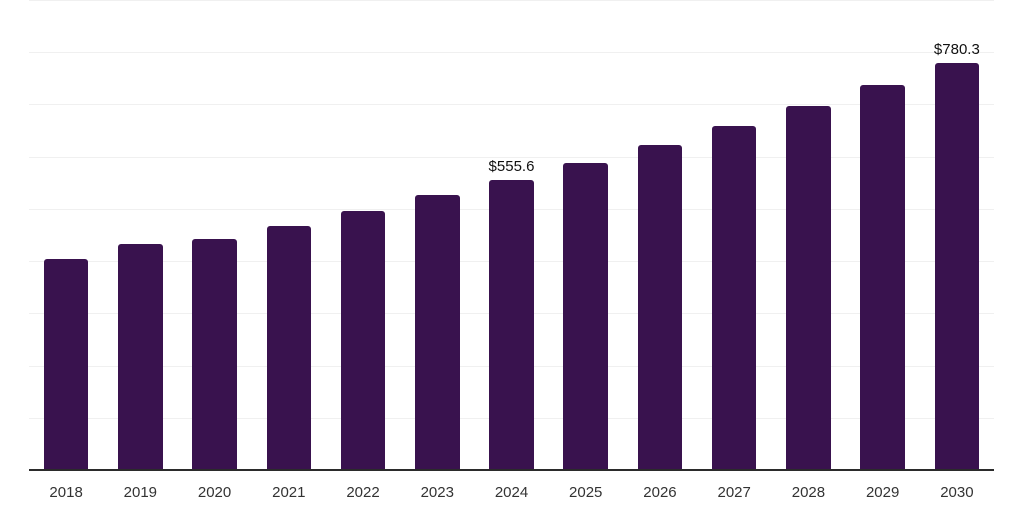 This screenshot has height=512, width=1024. Describe the element at coordinates (289, 492) in the screenshot. I see `x-tick-label-2021: 2021` at that location.